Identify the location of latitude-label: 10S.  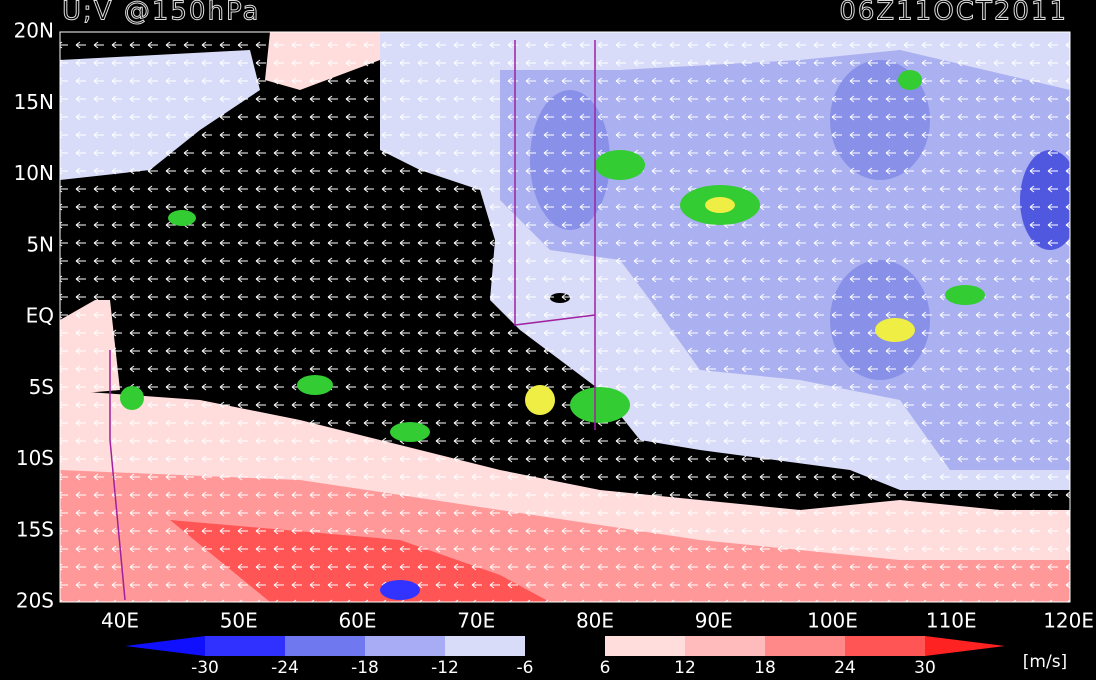
(35, 458).